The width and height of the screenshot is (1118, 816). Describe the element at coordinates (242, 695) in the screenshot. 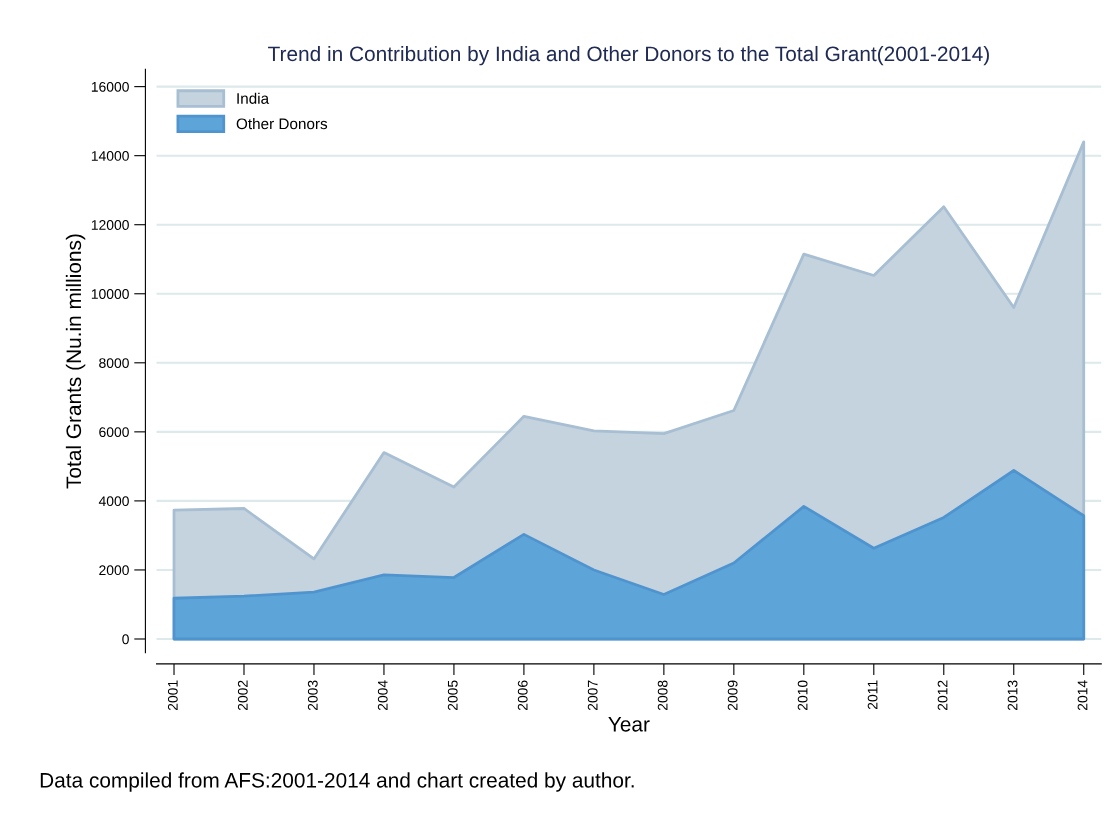

I see `x-tick-label: 2002` at that location.